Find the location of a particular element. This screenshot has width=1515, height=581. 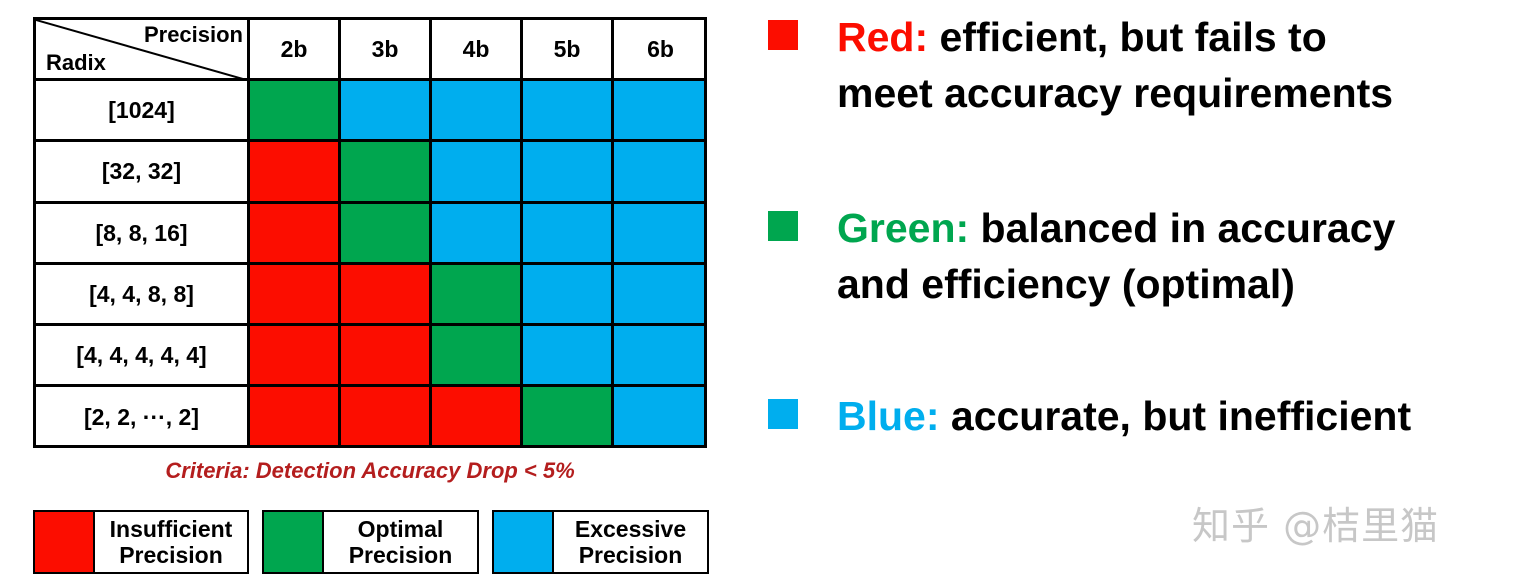

column-header: 4b is located at coordinates (474, 47).